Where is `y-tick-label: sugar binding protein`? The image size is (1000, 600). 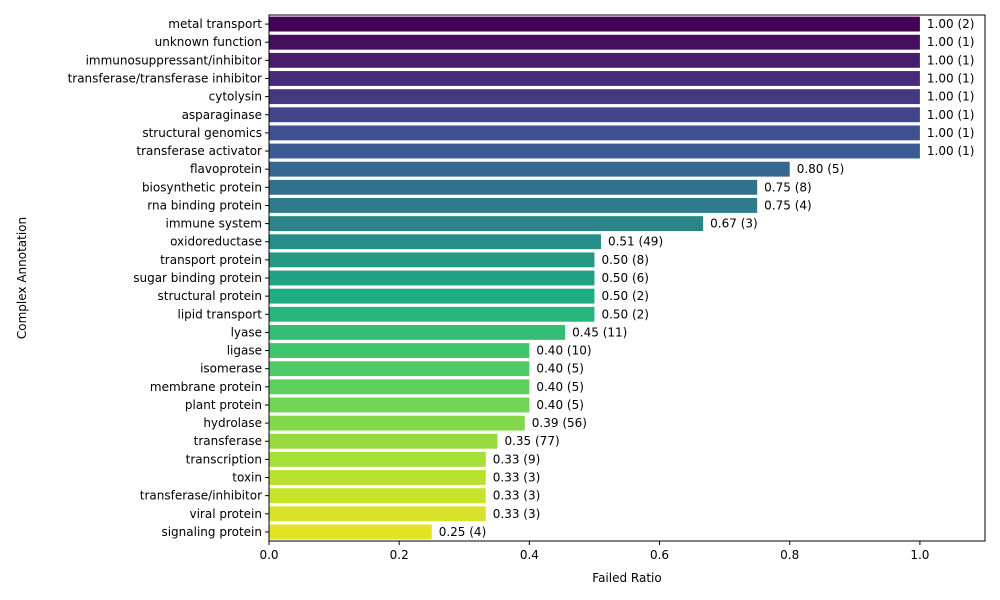
y-tick-label: sugar binding protein is located at coordinates (197, 278).